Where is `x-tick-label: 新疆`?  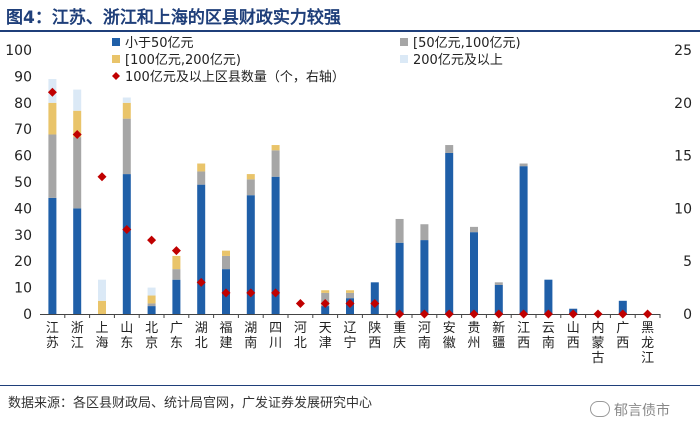
x-tick-label: 新疆 is located at coordinates (498, 335).